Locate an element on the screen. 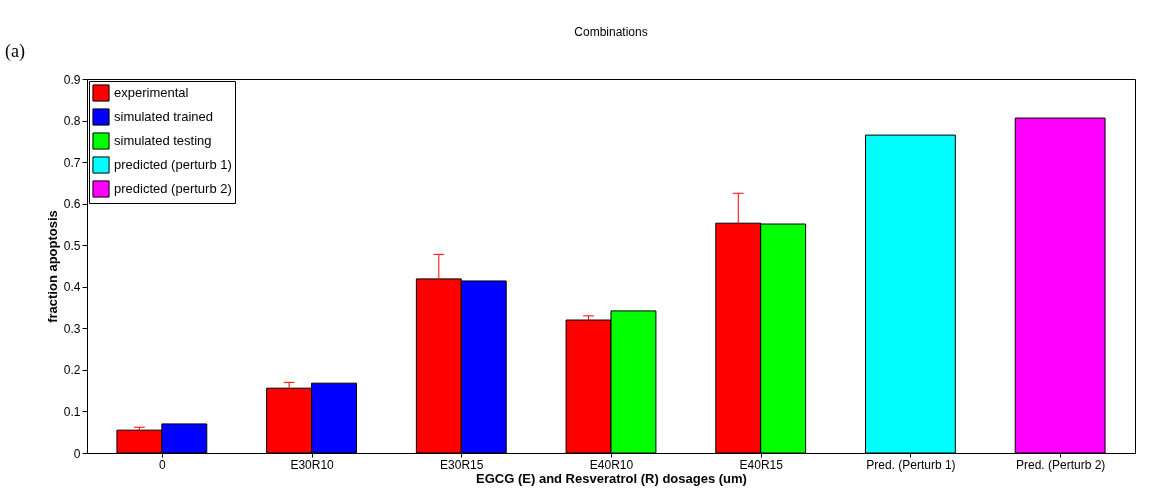  y-tick-label: 0.7 is located at coordinates (72, 162).